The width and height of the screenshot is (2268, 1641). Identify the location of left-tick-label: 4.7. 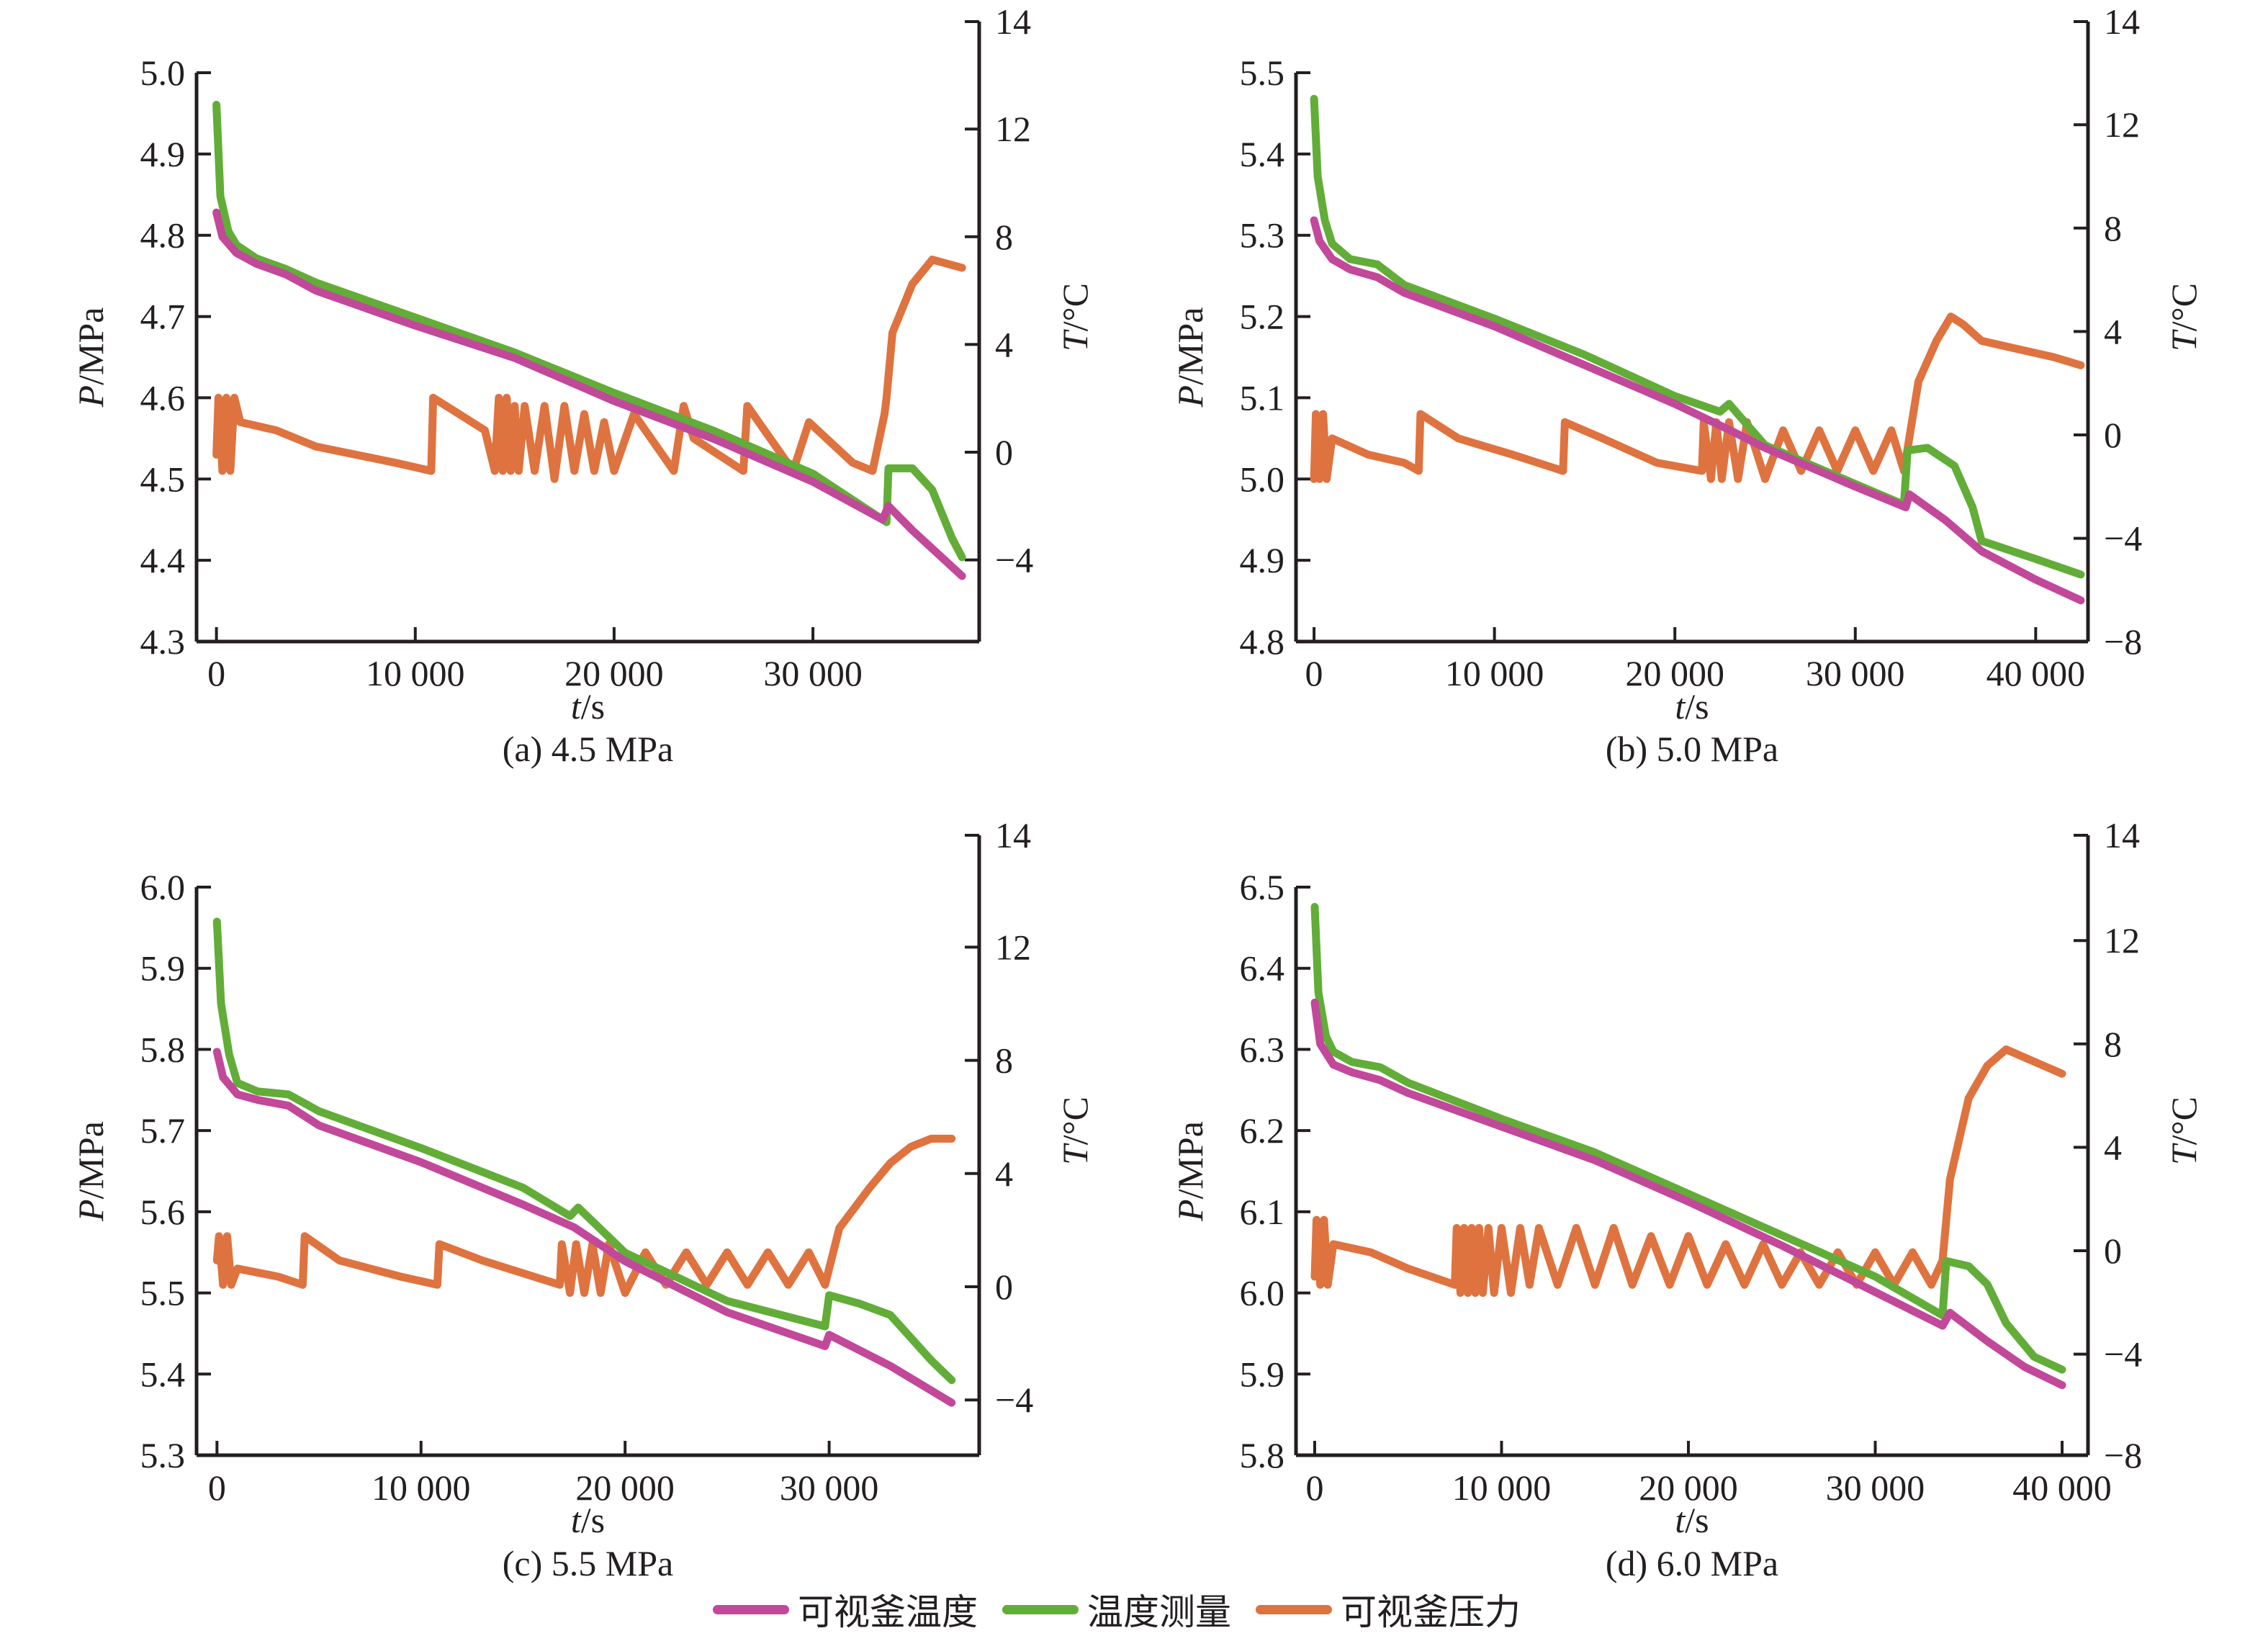
(163, 317).